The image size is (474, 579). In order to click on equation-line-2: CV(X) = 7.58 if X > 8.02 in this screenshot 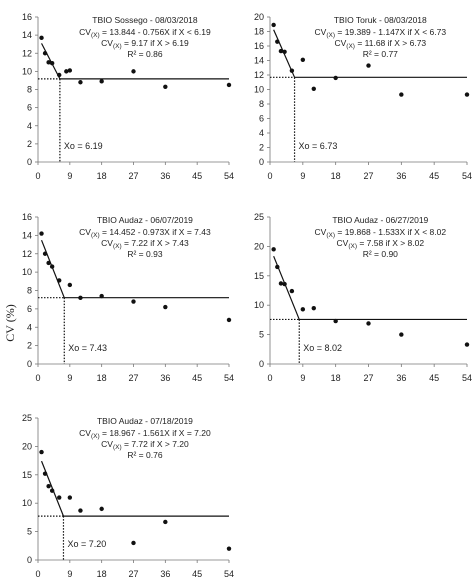, I will do `click(381, 244)`.